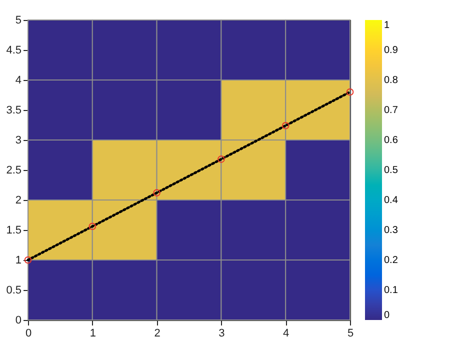 The width and height of the screenshot is (474, 355). What do you see at coordinates (14, 50) in the screenshot?
I see `y-tick-label: 4.5` at bounding box center [14, 50].